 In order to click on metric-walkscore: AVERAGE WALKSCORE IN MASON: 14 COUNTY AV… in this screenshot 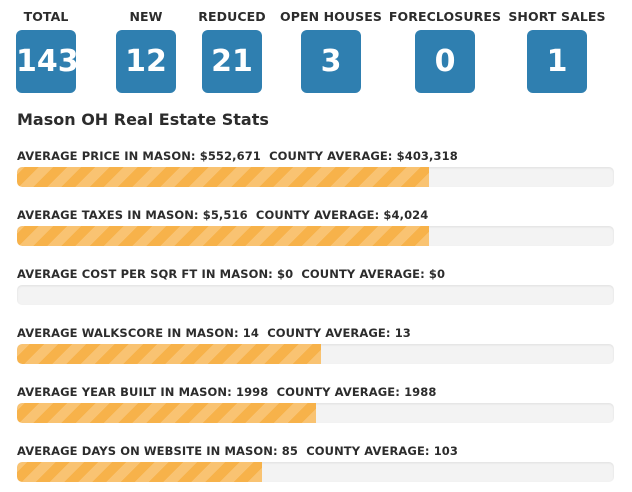, I will do `click(315, 344)`.